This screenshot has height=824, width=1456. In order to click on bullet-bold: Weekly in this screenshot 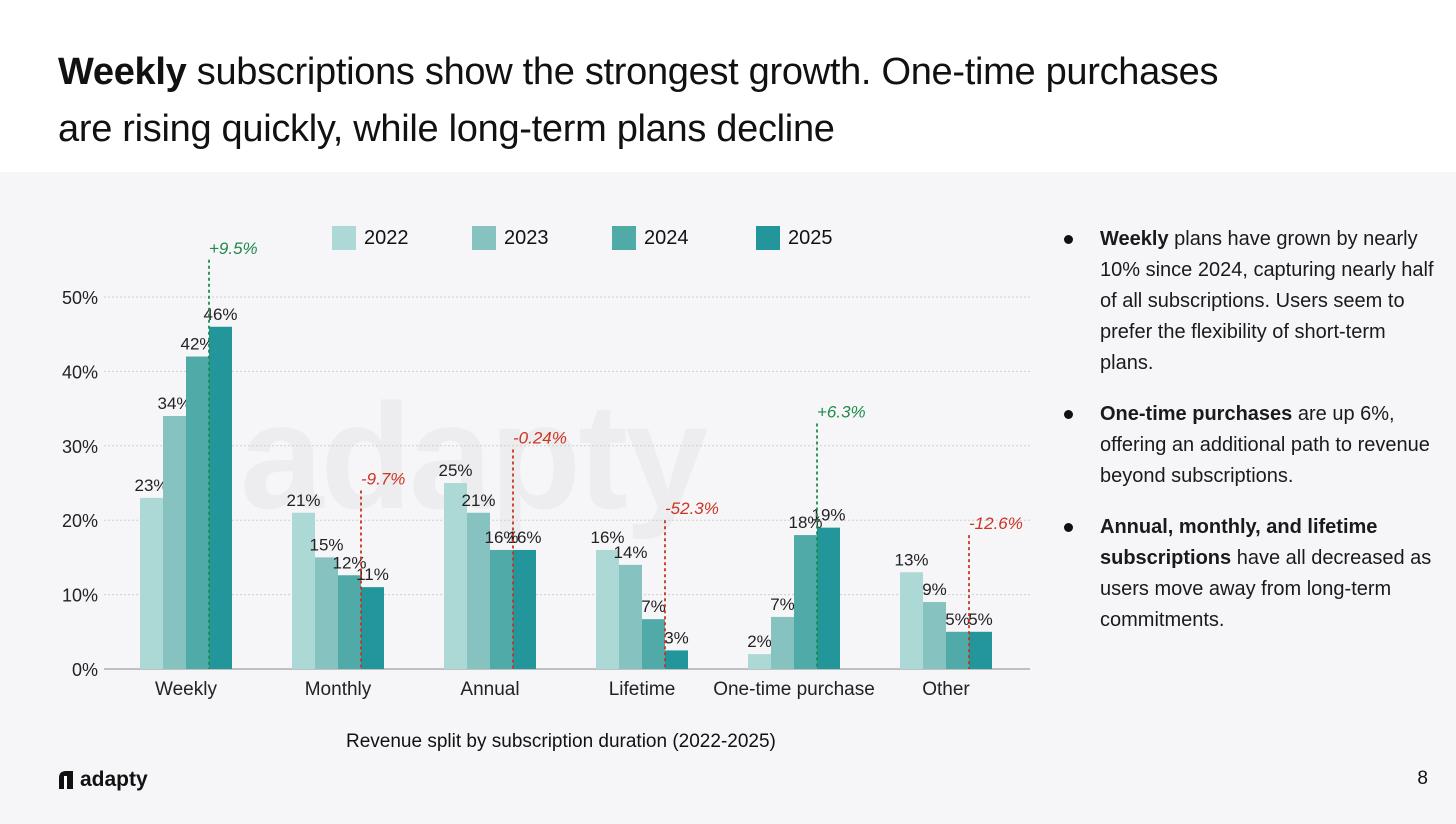, I will do `click(1134, 239)`.